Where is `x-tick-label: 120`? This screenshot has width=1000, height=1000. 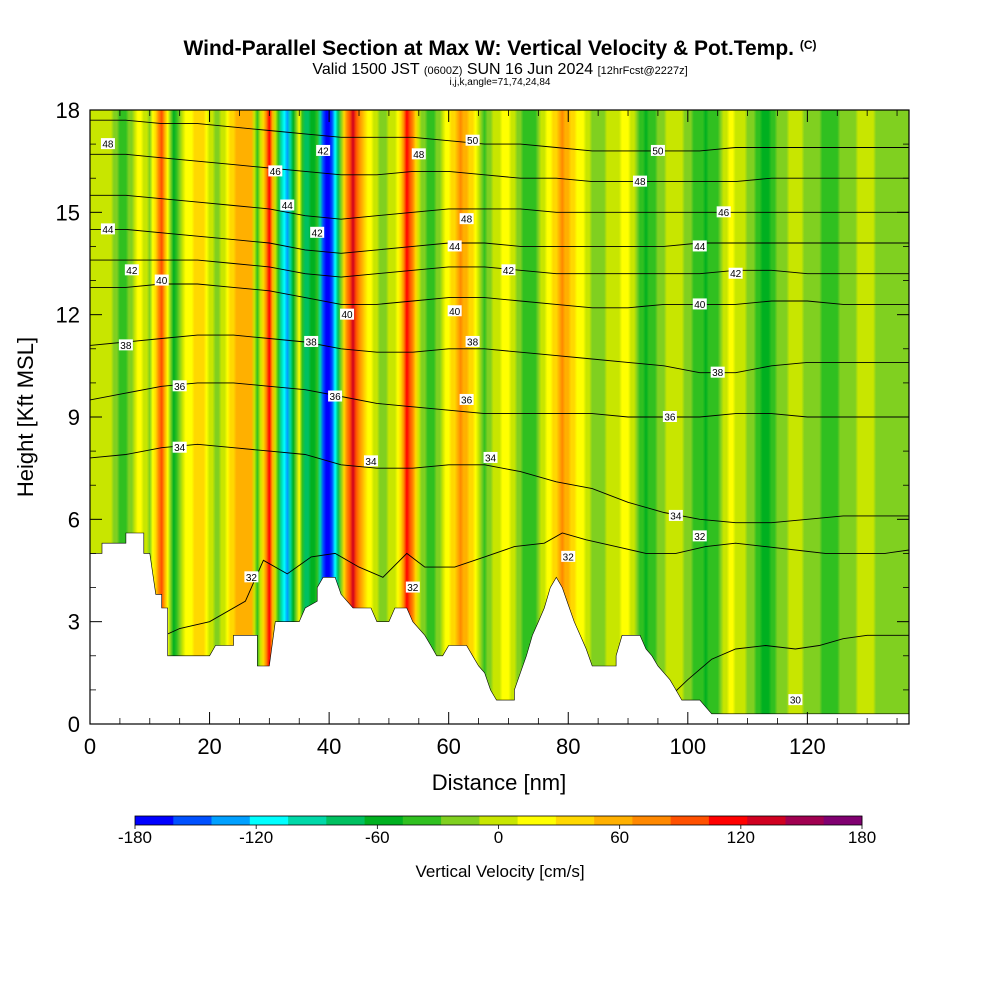
x-tick-label: 120 is located at coordinates (807, 746).